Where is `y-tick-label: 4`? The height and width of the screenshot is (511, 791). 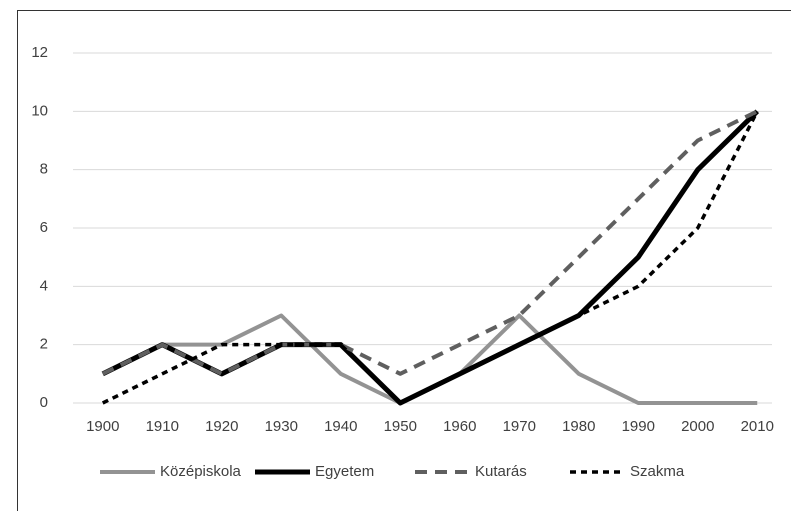 y-tick-label: 4 is located at coordinates (44, 285).